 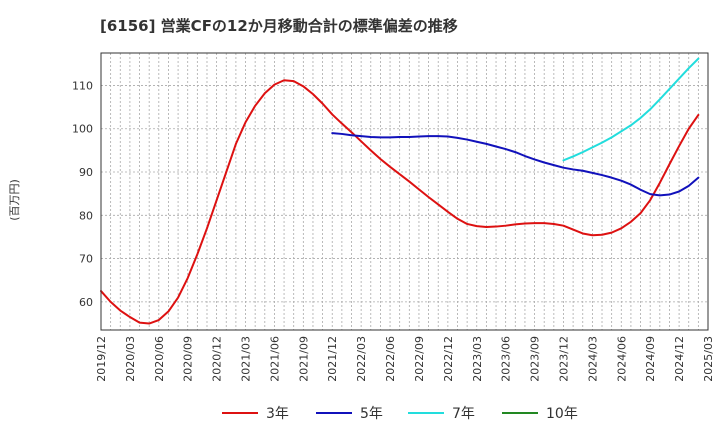 I want to click on x-tick-label: 2022/03, so click(x=361, y=359).